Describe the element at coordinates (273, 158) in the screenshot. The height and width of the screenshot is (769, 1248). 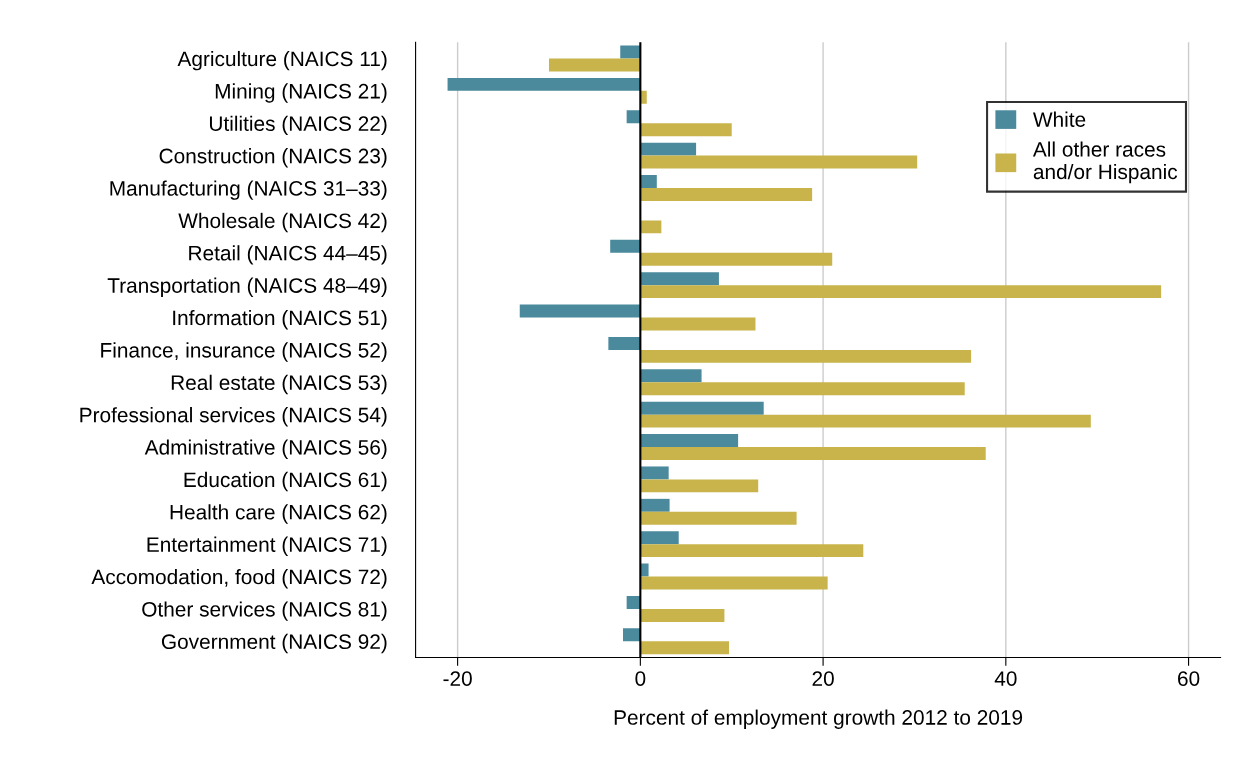
I see `y-tick-label: Construction (NAICS 23)` at that location.